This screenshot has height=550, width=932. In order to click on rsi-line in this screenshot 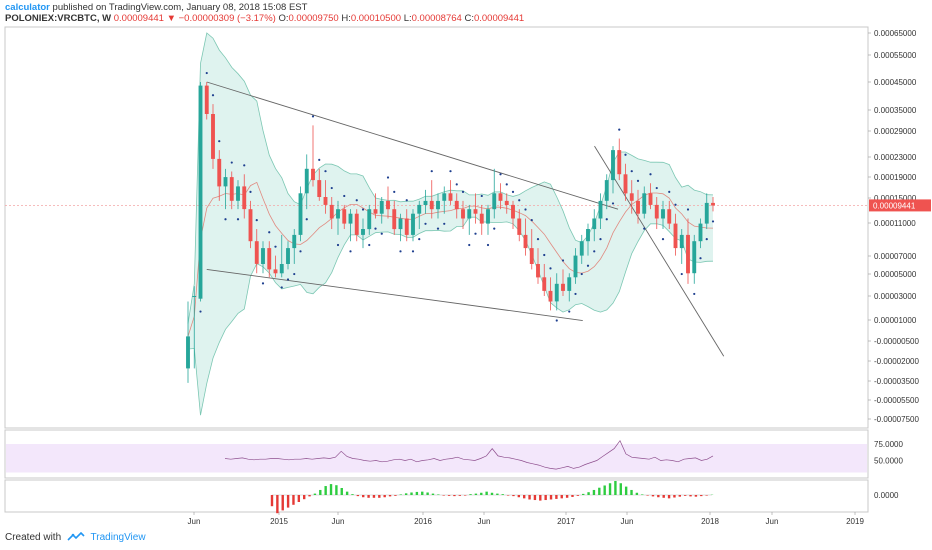, I will do `click(469, 455)`.